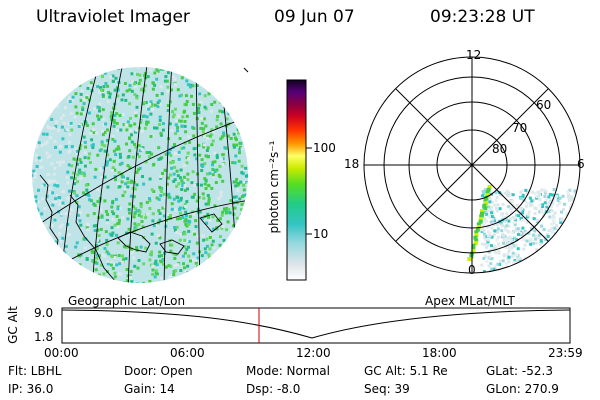 This screenshot has width=600, height=400. Describe the element at coordinates (113, 17) in the screenshot. I see `instrument-title: Ultraviolet Imager` at that location.